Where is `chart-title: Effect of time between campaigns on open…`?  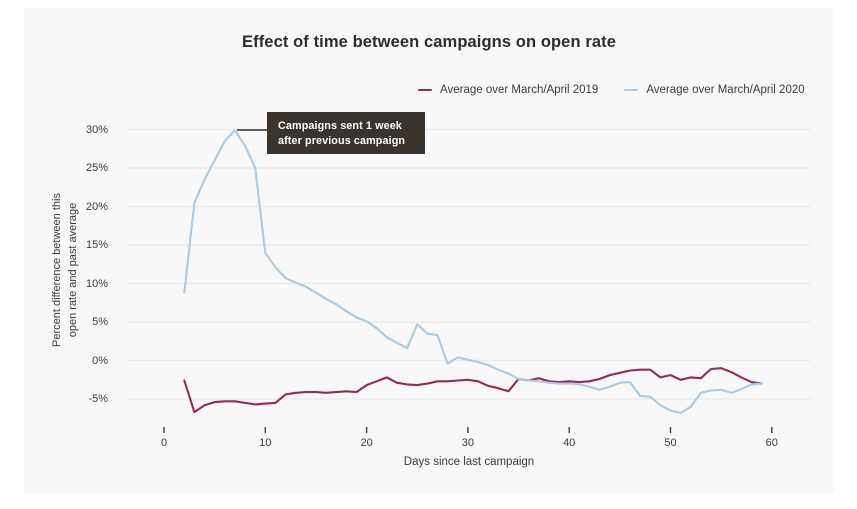
chart-title: Effect of time between campaigns on open… is located at coordinates (429, 42).